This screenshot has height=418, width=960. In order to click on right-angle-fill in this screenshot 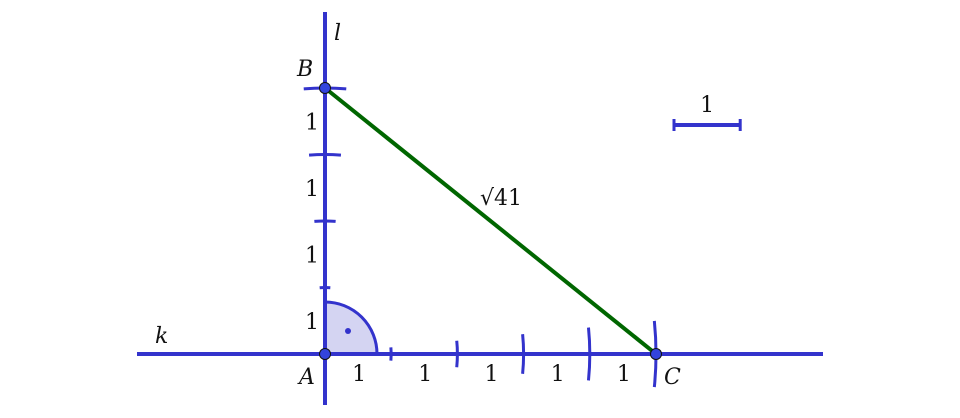, I will do `click(351, 328)`.